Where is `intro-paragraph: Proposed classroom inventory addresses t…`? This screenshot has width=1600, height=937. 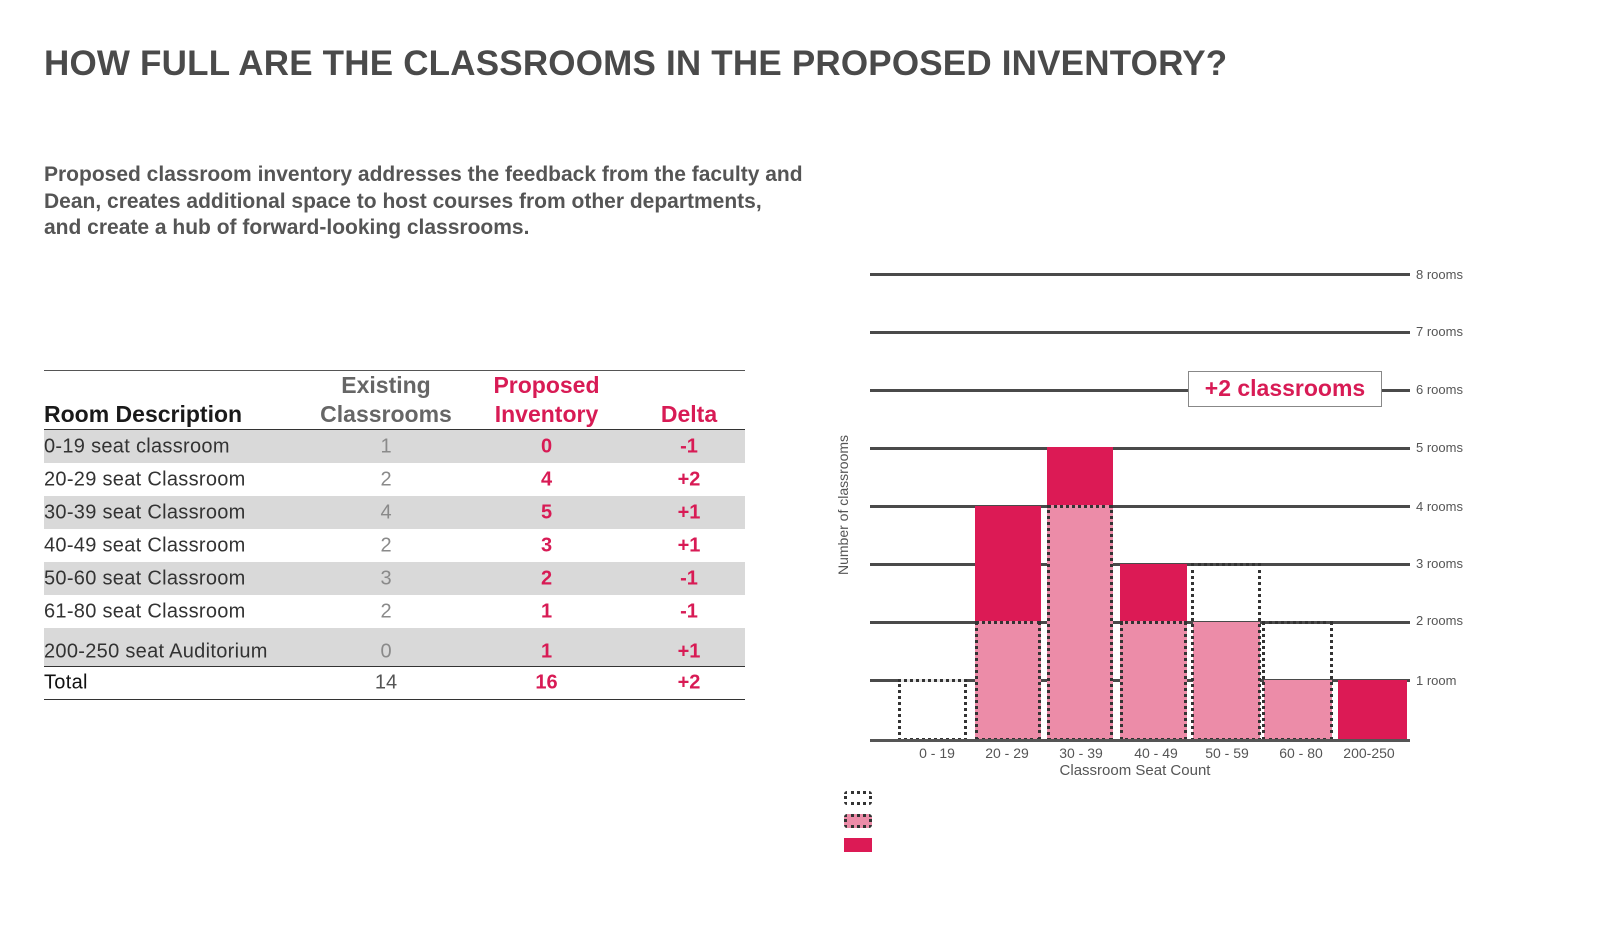 intro-paragraph: Proposed classroom inventory addresses t… is located at coordinates (423, 201).